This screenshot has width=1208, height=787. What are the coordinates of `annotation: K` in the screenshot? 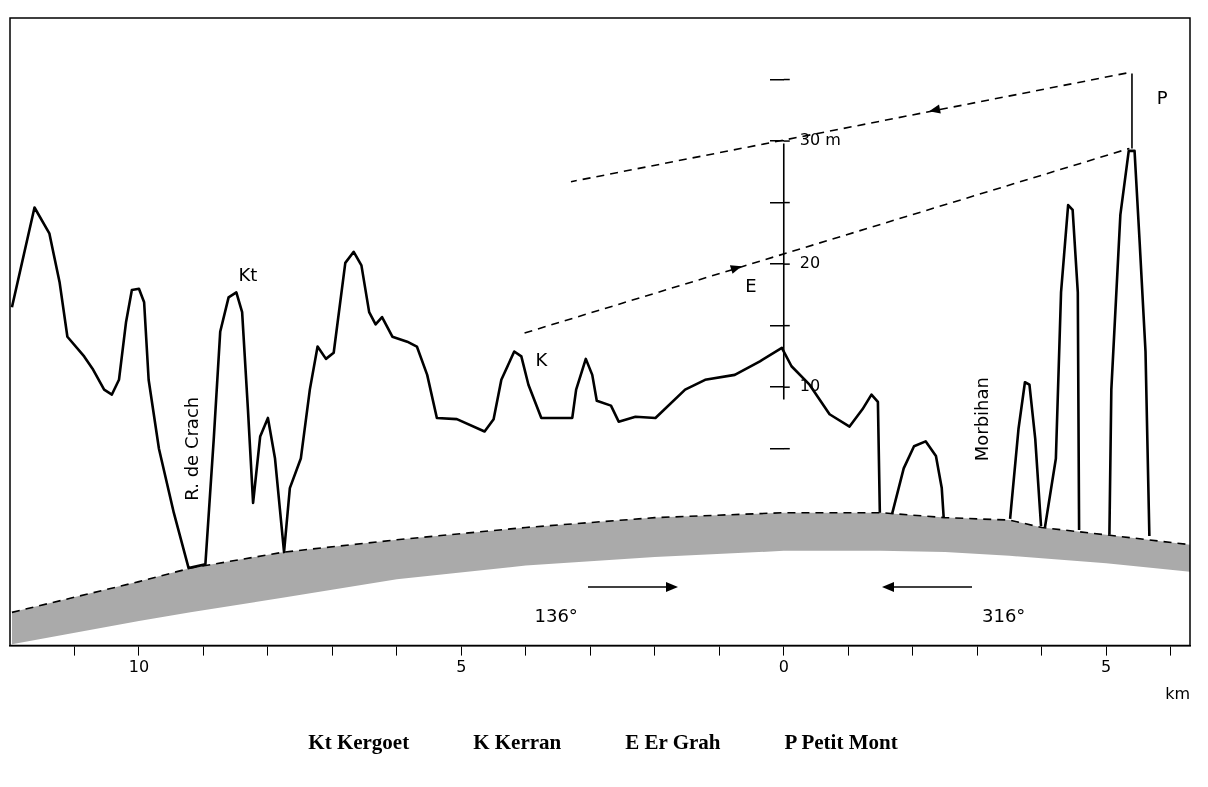 It's located at (542, 360).